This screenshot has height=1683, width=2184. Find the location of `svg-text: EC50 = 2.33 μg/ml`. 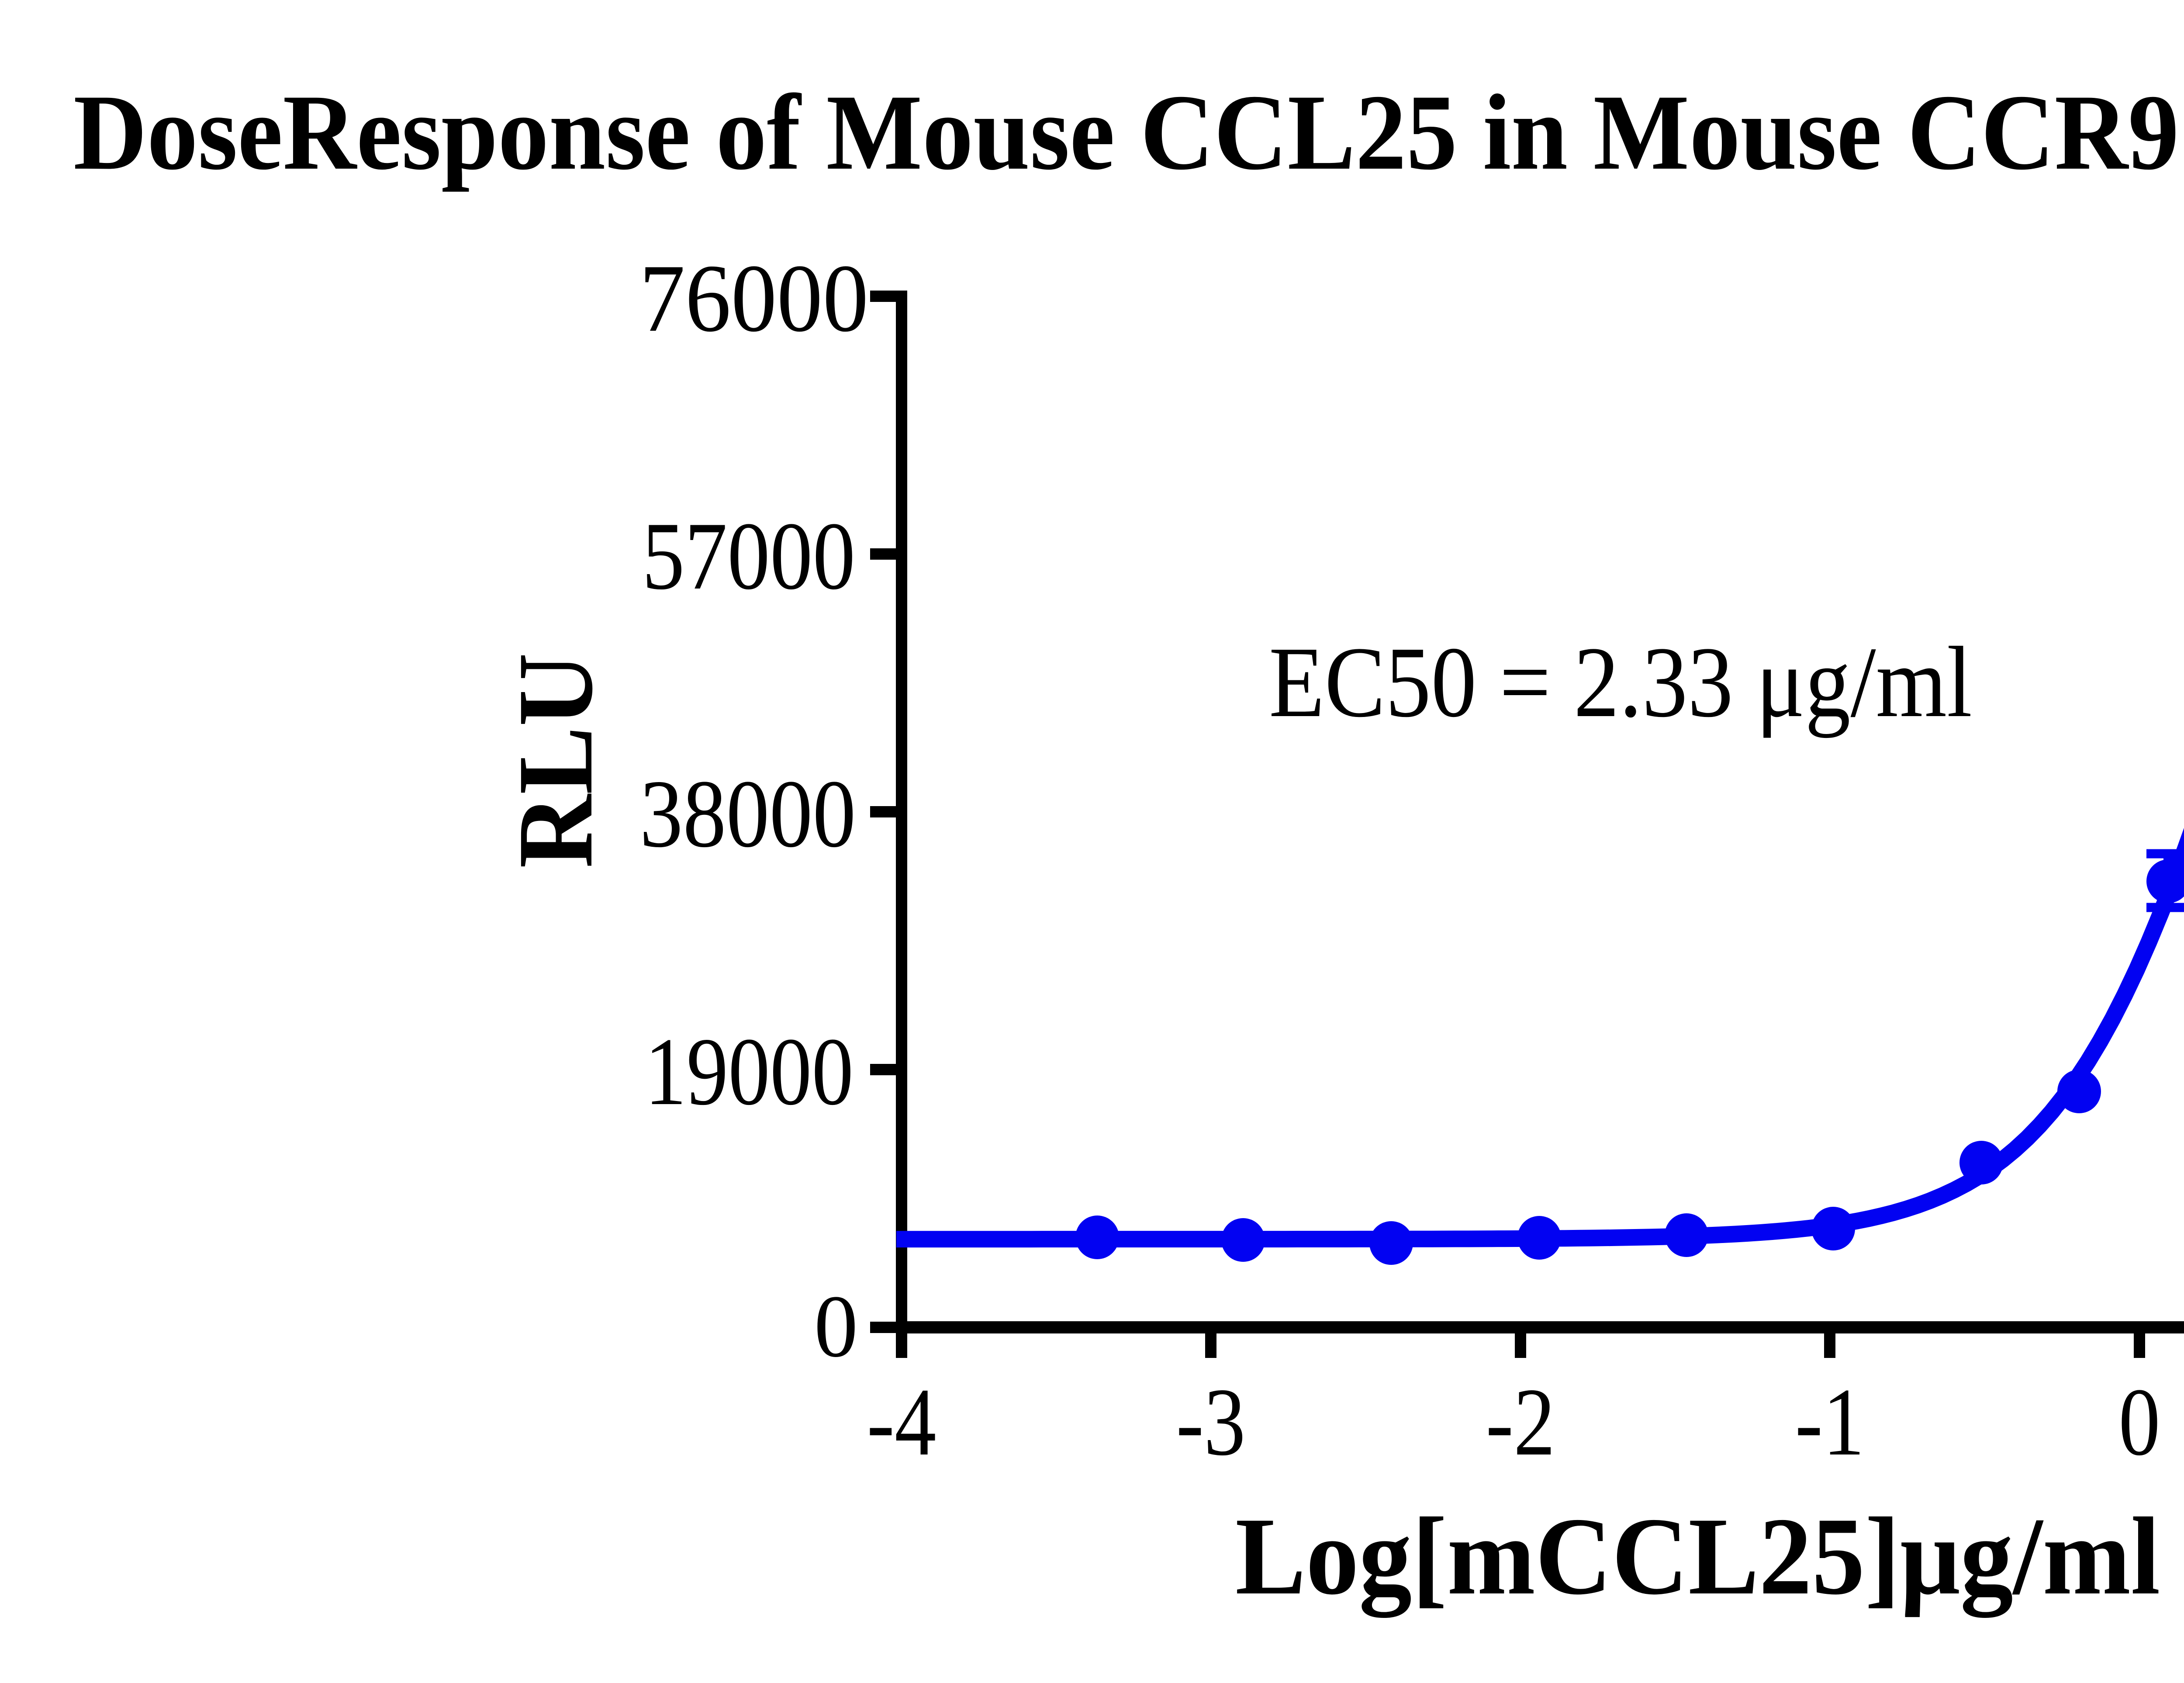

svg-text: EC50 = 2.33 μg/ml is located at coordinates (1620, 682).